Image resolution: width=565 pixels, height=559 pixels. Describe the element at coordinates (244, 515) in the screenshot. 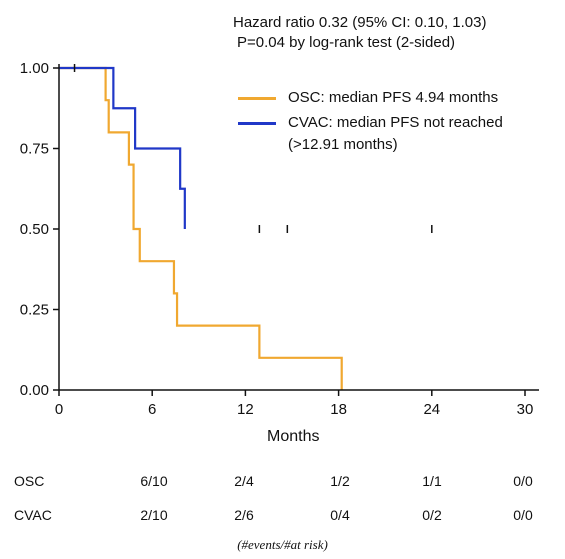

I see `risk-cell: 2/6` at that location.